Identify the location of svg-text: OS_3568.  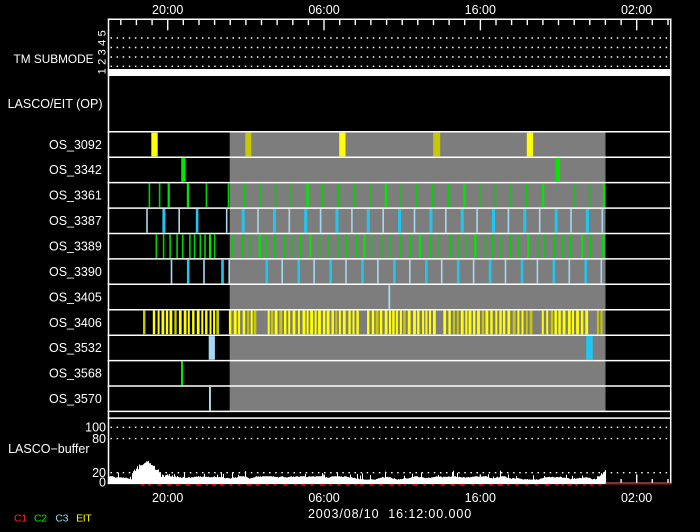
(75, 374).